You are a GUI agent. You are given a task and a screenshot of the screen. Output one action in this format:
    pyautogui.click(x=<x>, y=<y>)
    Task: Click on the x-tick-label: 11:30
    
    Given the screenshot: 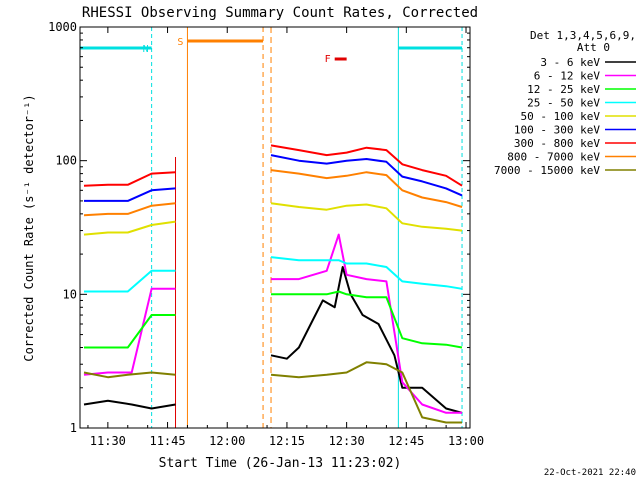 What is the action you would take?
    pyautogui.click(x=108, y=441)
    